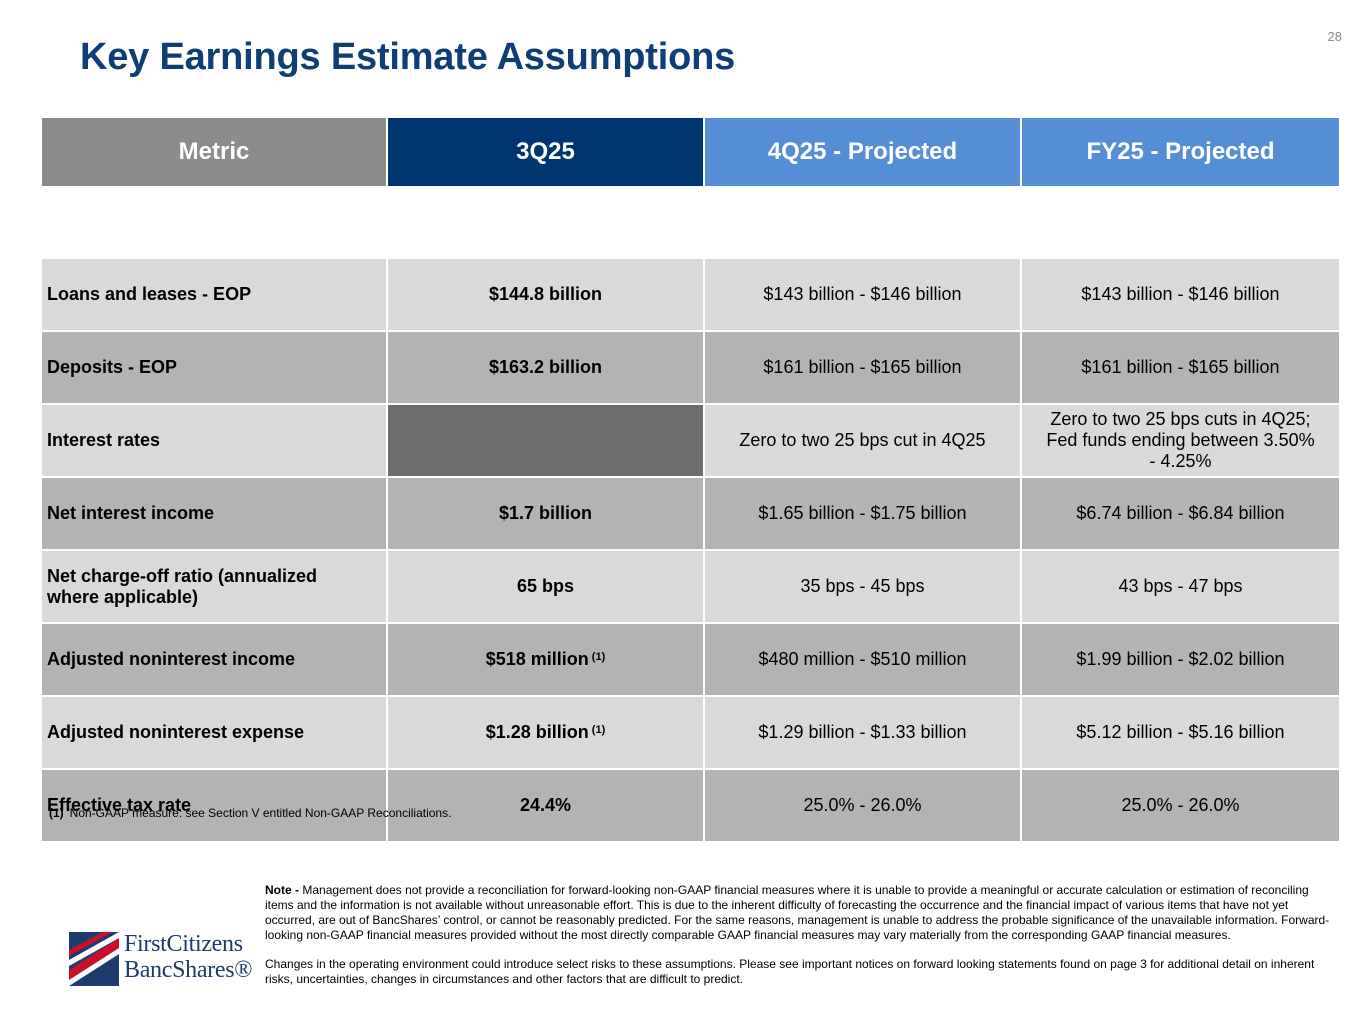 Image resolution: width=1365 pixels, height=1024 pixels. Describe the element at coordinates (546, 806) in the screenshot. I see `value-3q25: 24.4%` at that location.